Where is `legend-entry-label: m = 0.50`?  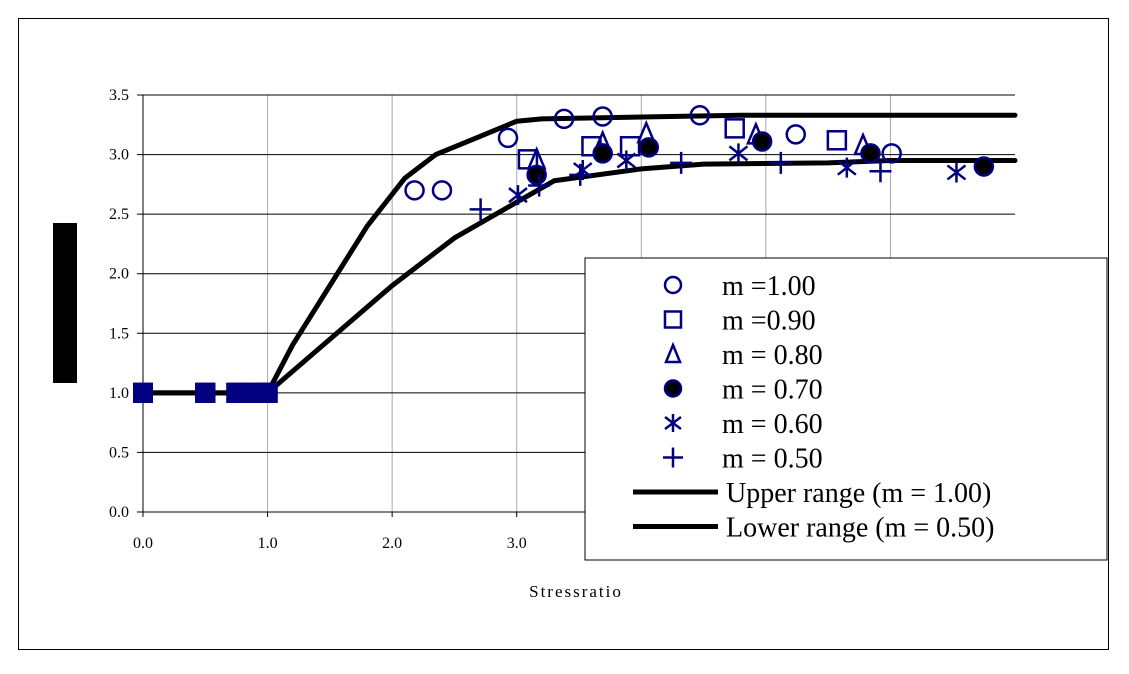 legend-entry-label: m = 0.50 is located at coordinates (772, 459).